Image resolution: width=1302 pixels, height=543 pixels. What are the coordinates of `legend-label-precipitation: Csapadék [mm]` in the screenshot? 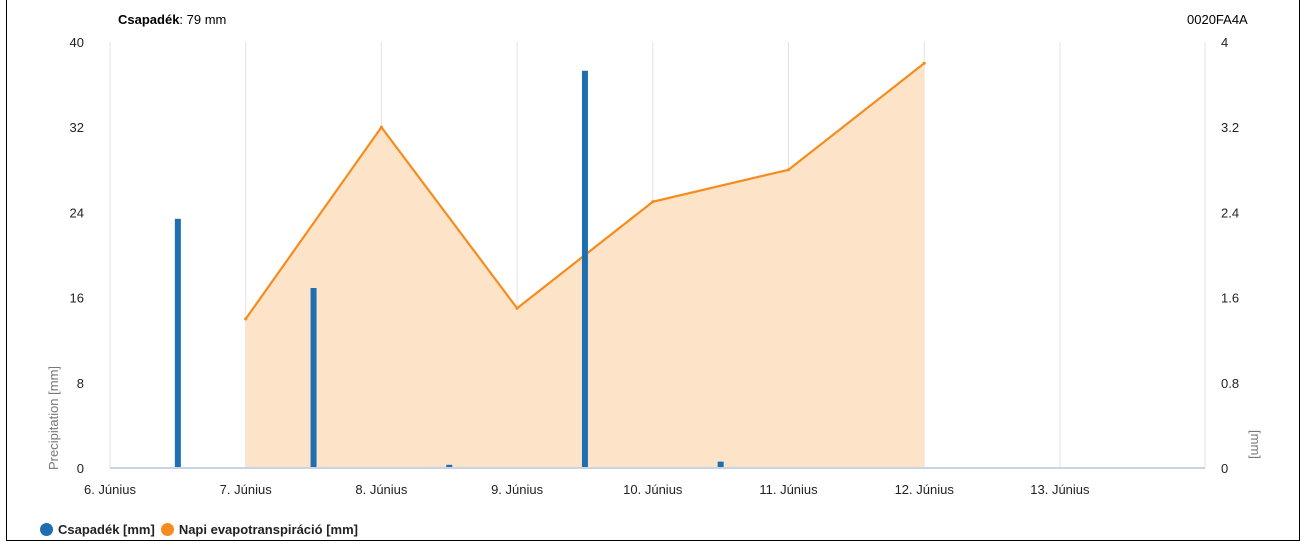 It's located at (106, 529).